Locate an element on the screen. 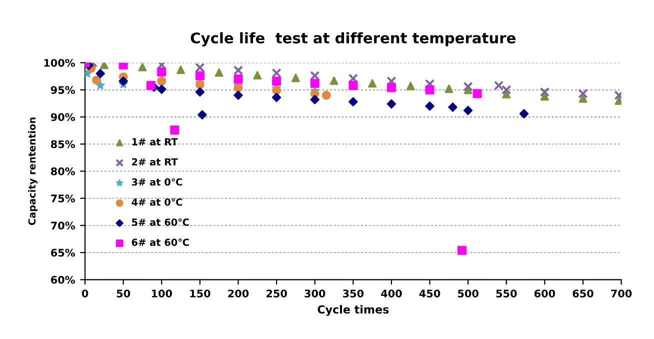  chart-title: Cycle life test at different temperature is located at coordinates (353, 39).